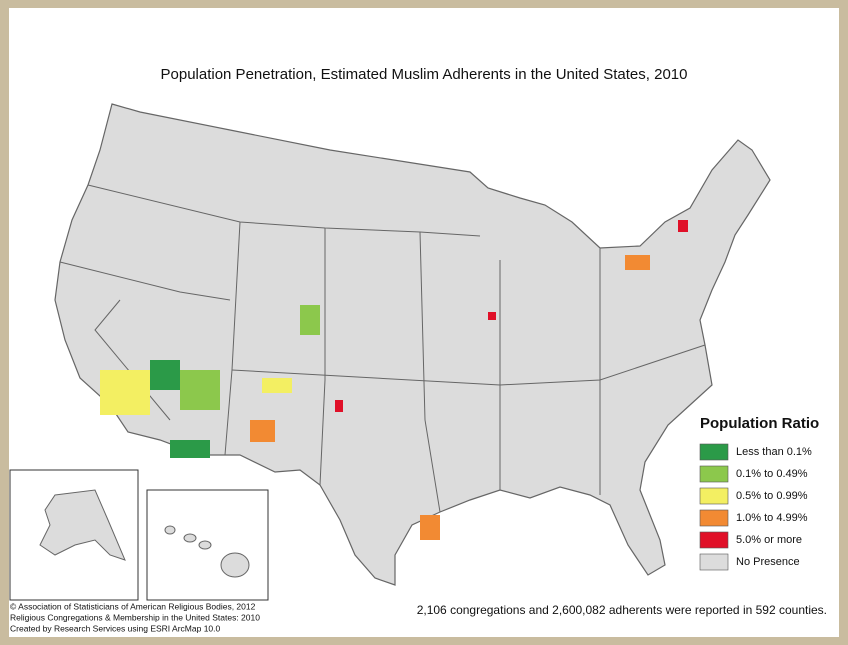 This screenshot has height=645, width=848. Describe the element at coordinates (759, 423) in the screenshot. I see `legend-title: Population Ratio` at that location.